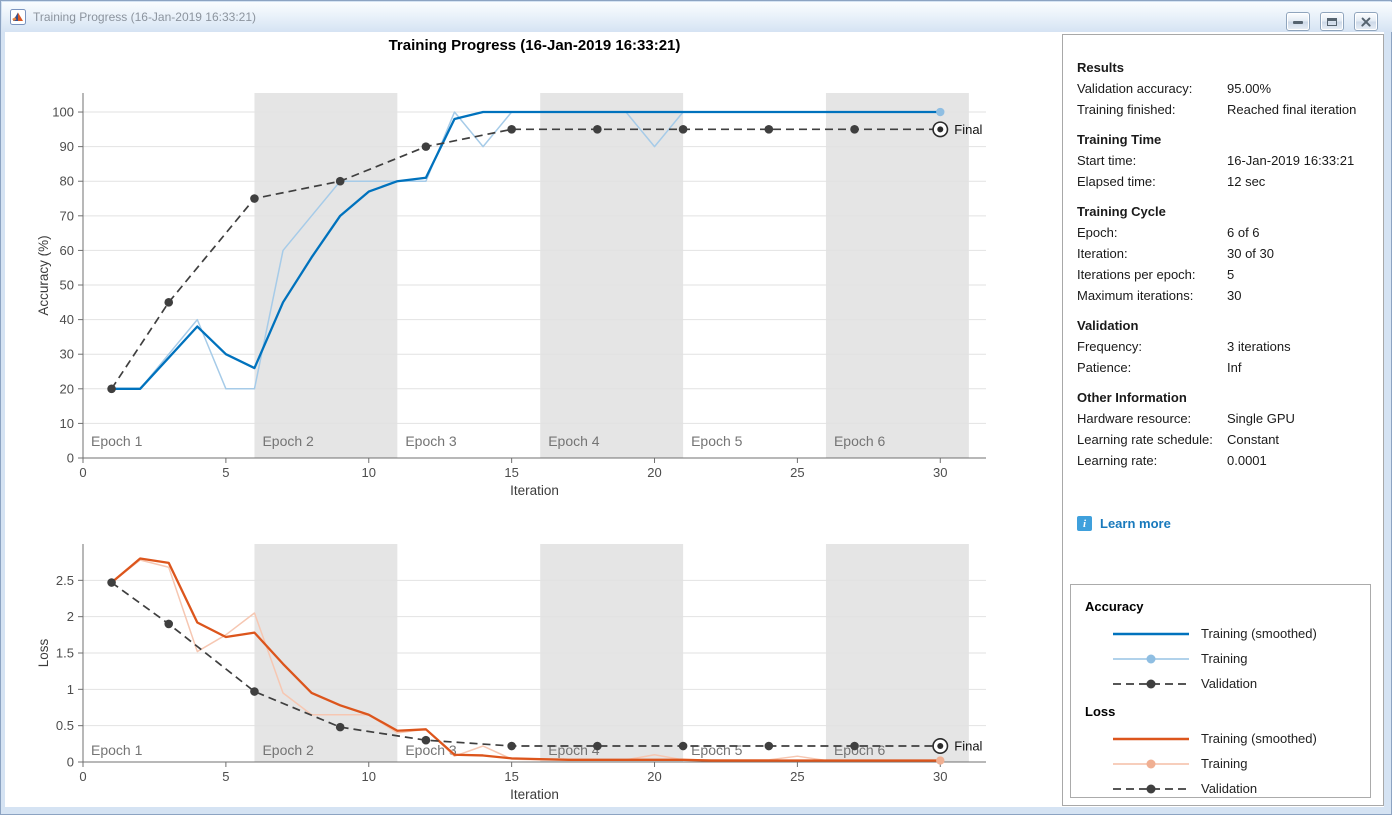  Describe the element at coordinates (1234, 295) in the screenshot. I see `info-value: 30` at that location.